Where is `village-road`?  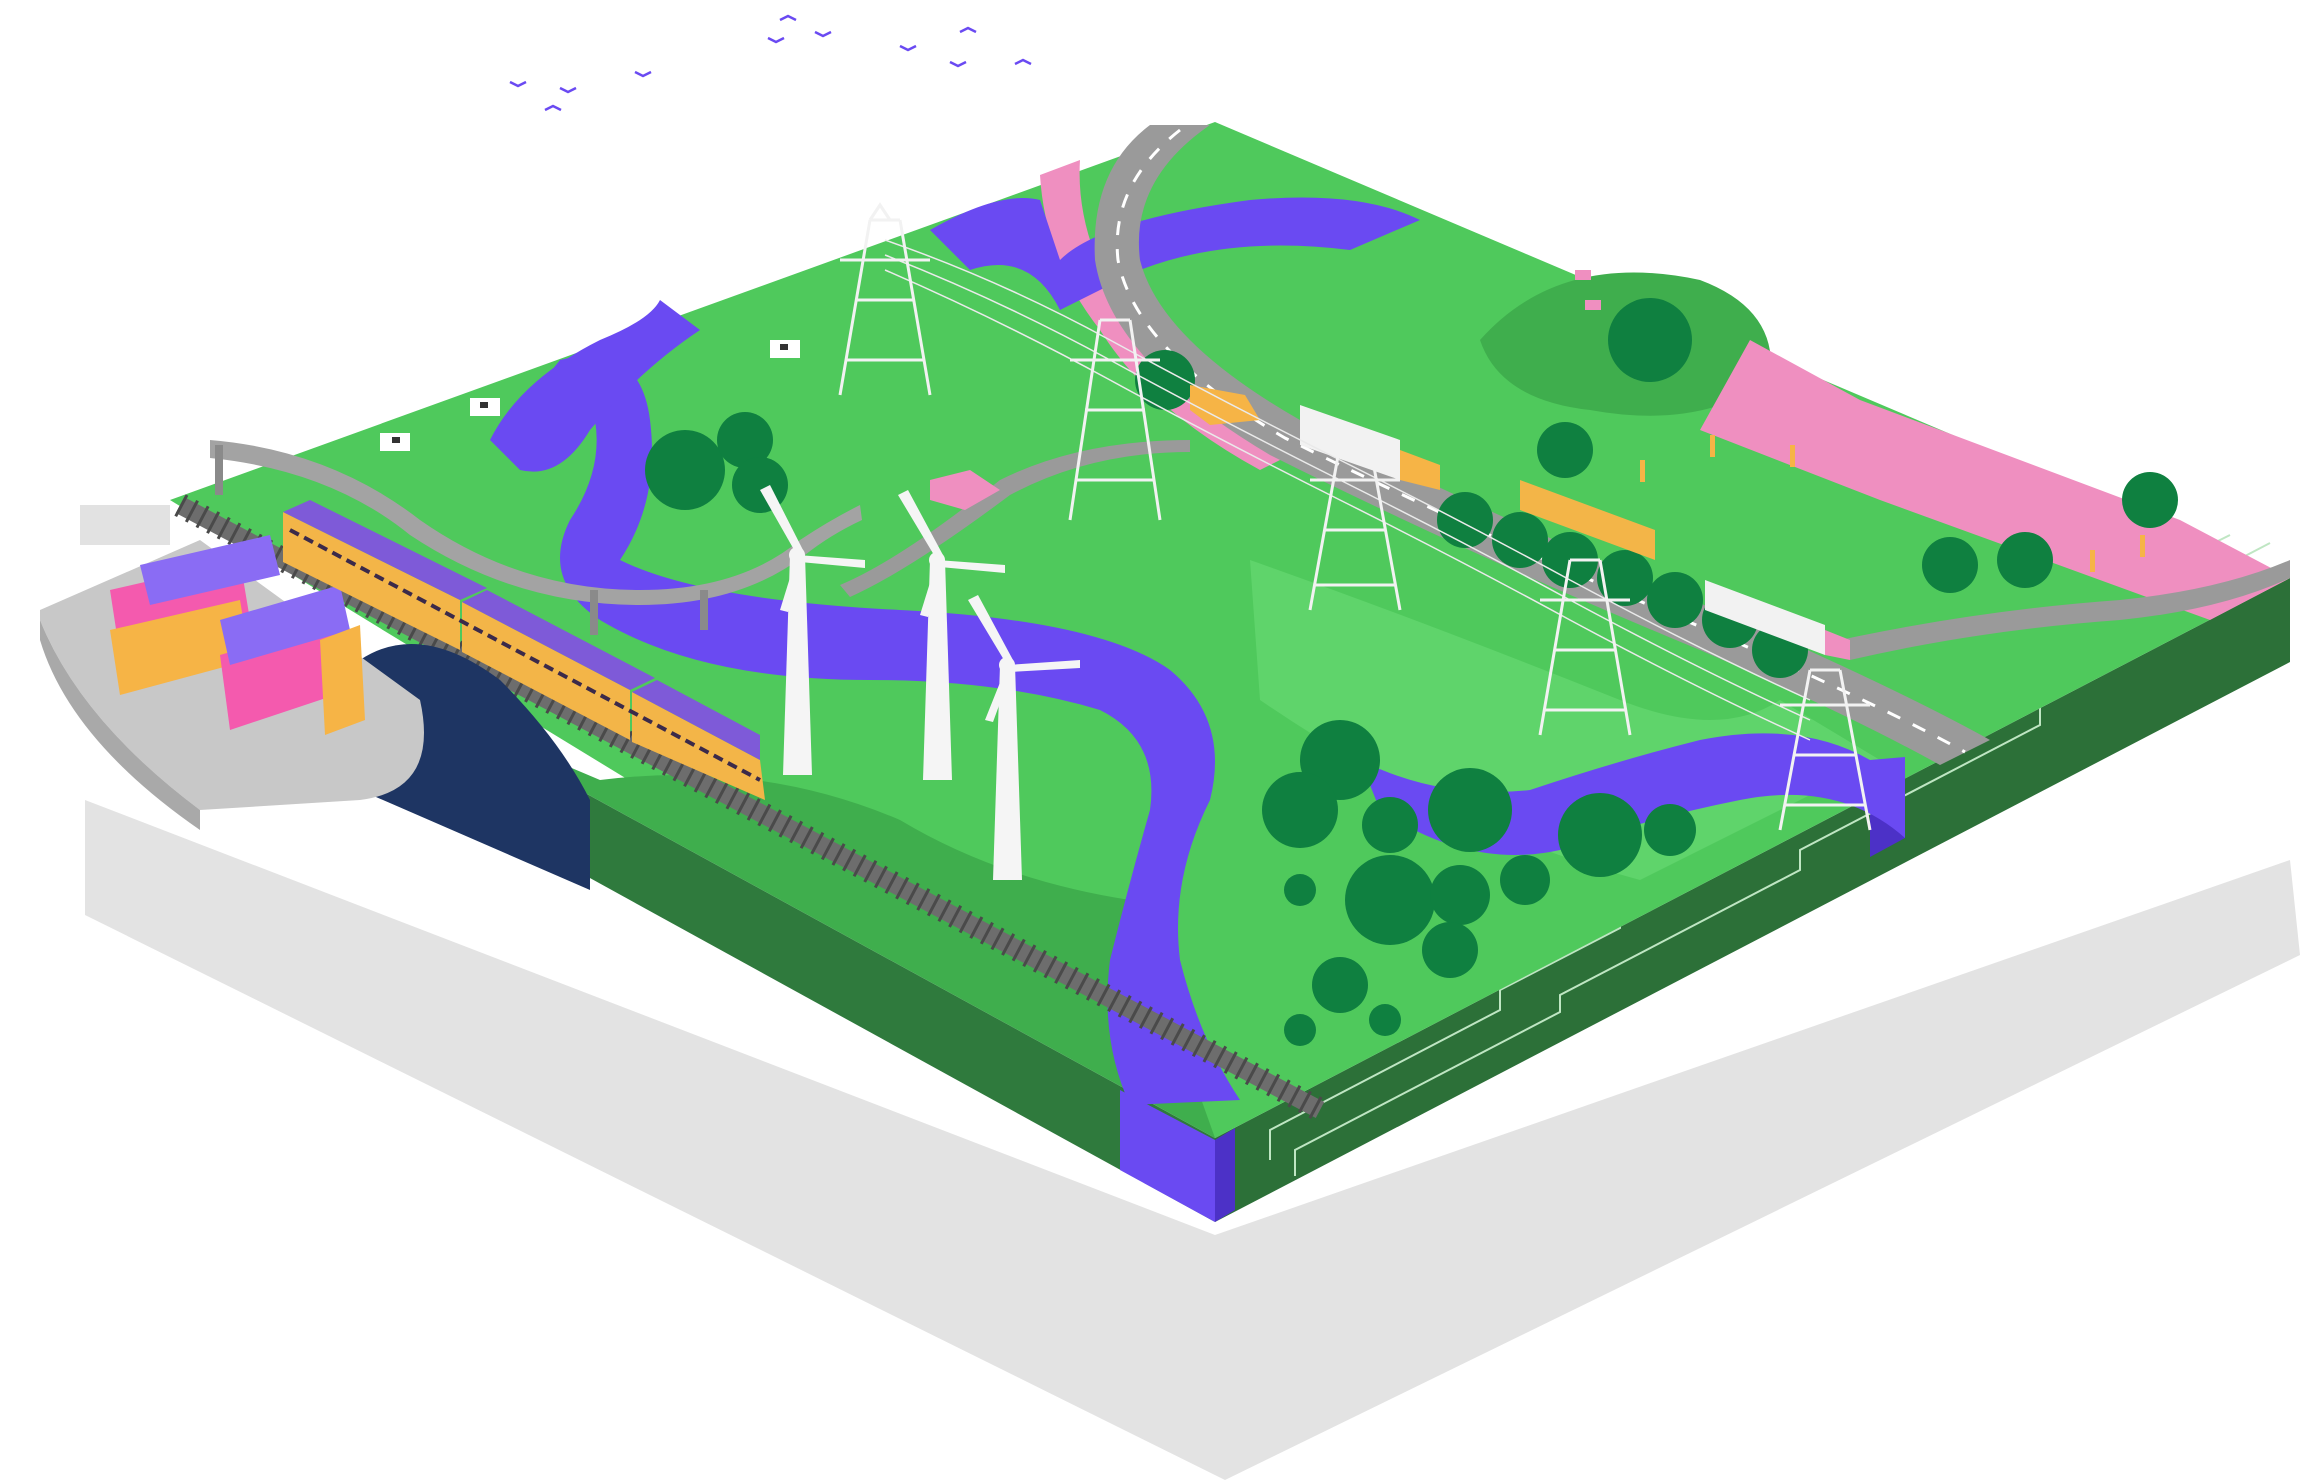 village-road is located at coordinates (1015, 518).